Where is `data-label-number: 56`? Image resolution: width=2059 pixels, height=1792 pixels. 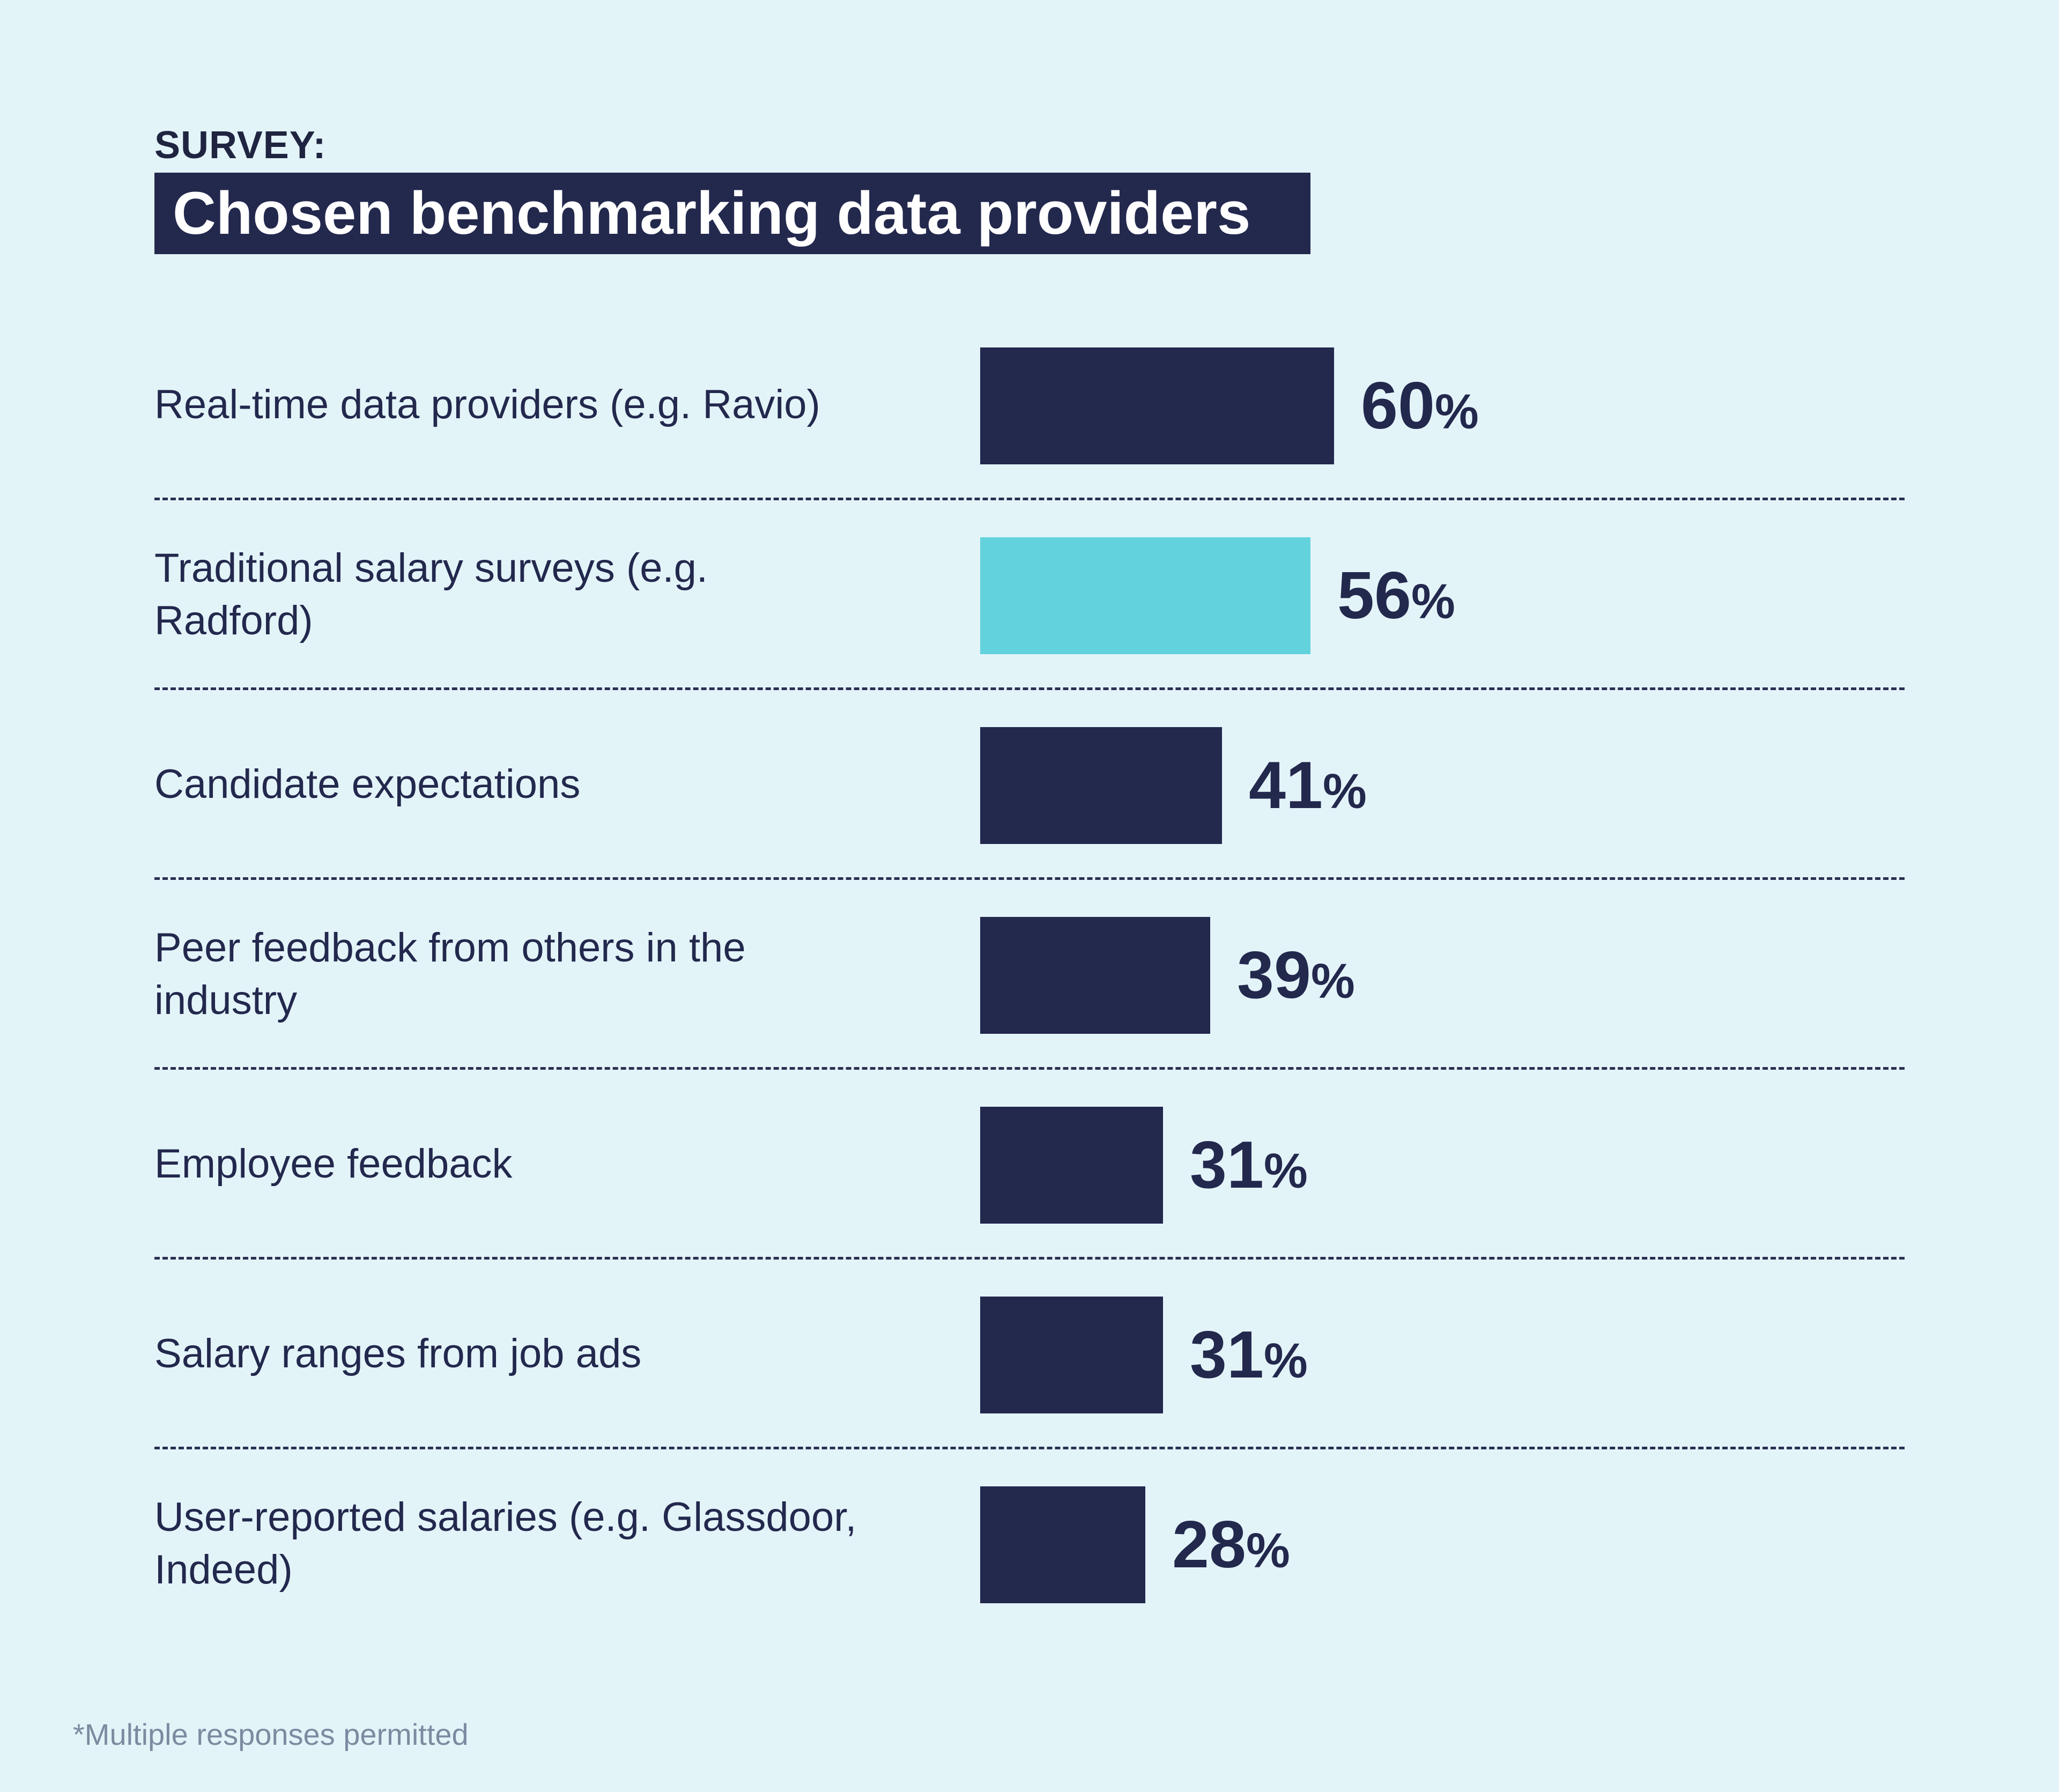
data-label-number: 56 is located at coordinates (1374, 596).